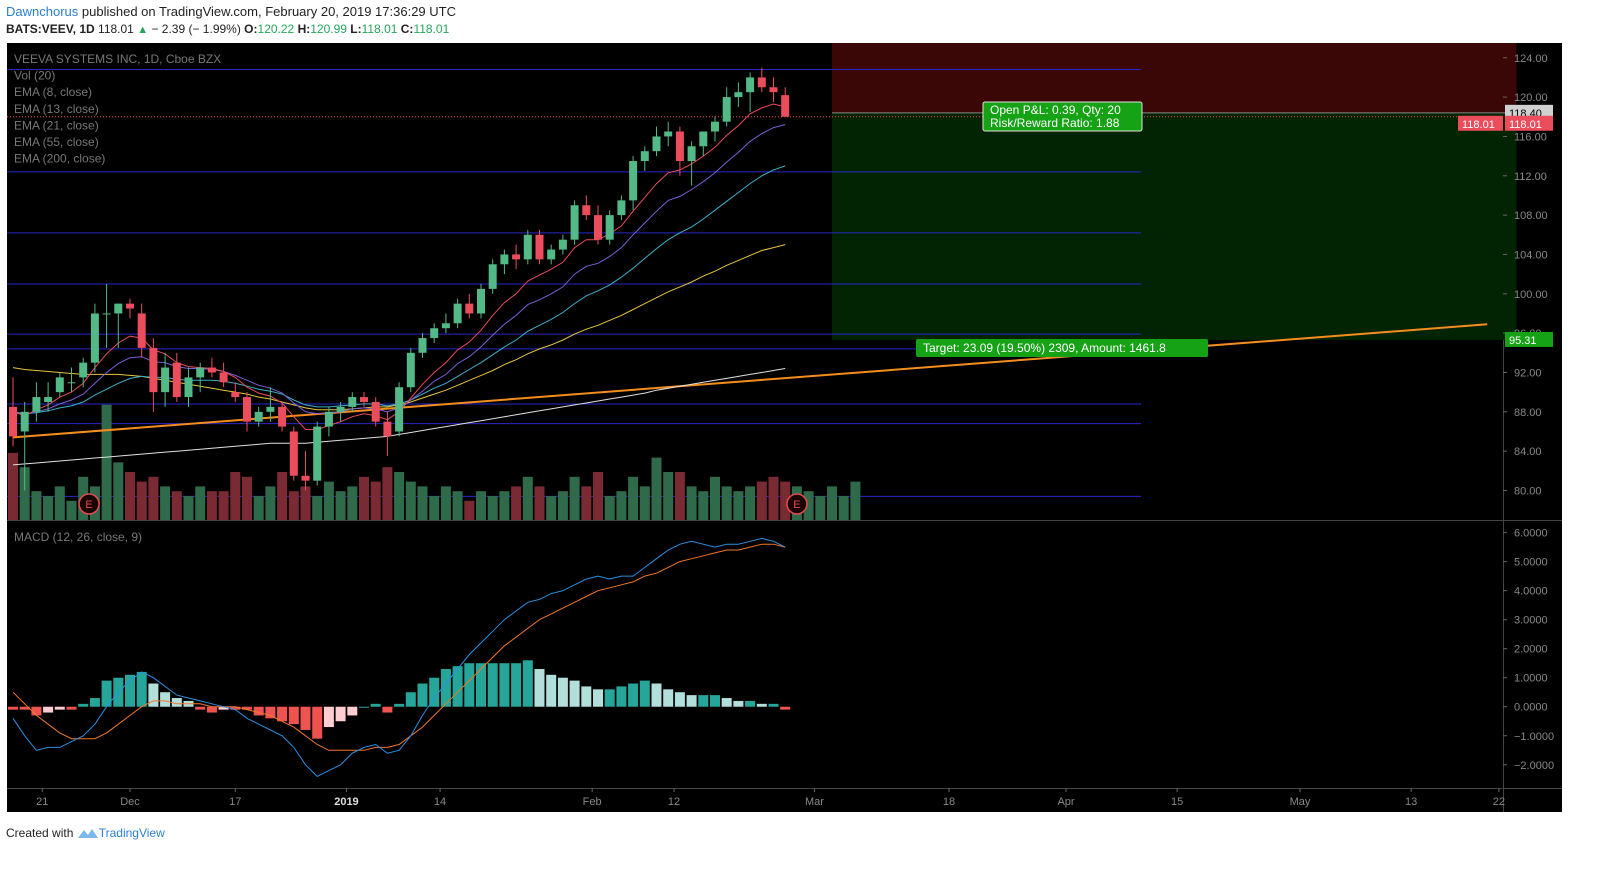 The height and width of the screenshot is (872, 1611). Describe the element at coordinates (42, 11) in the screenshot. I see `author-link: Dawnchorus` at that location.